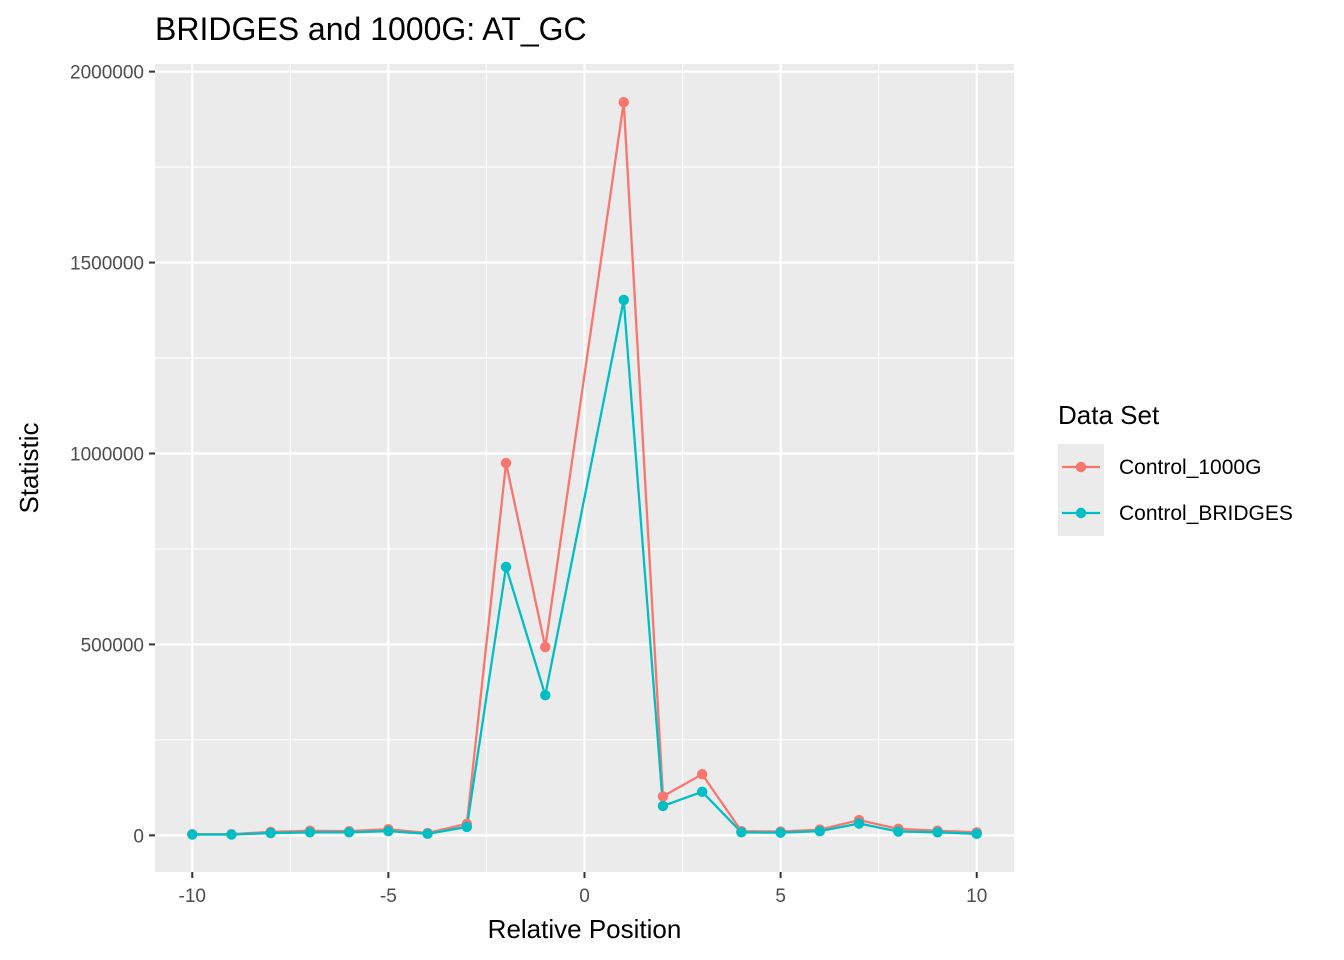  I want to click on x-tick-label: 5, so click(780, 896).